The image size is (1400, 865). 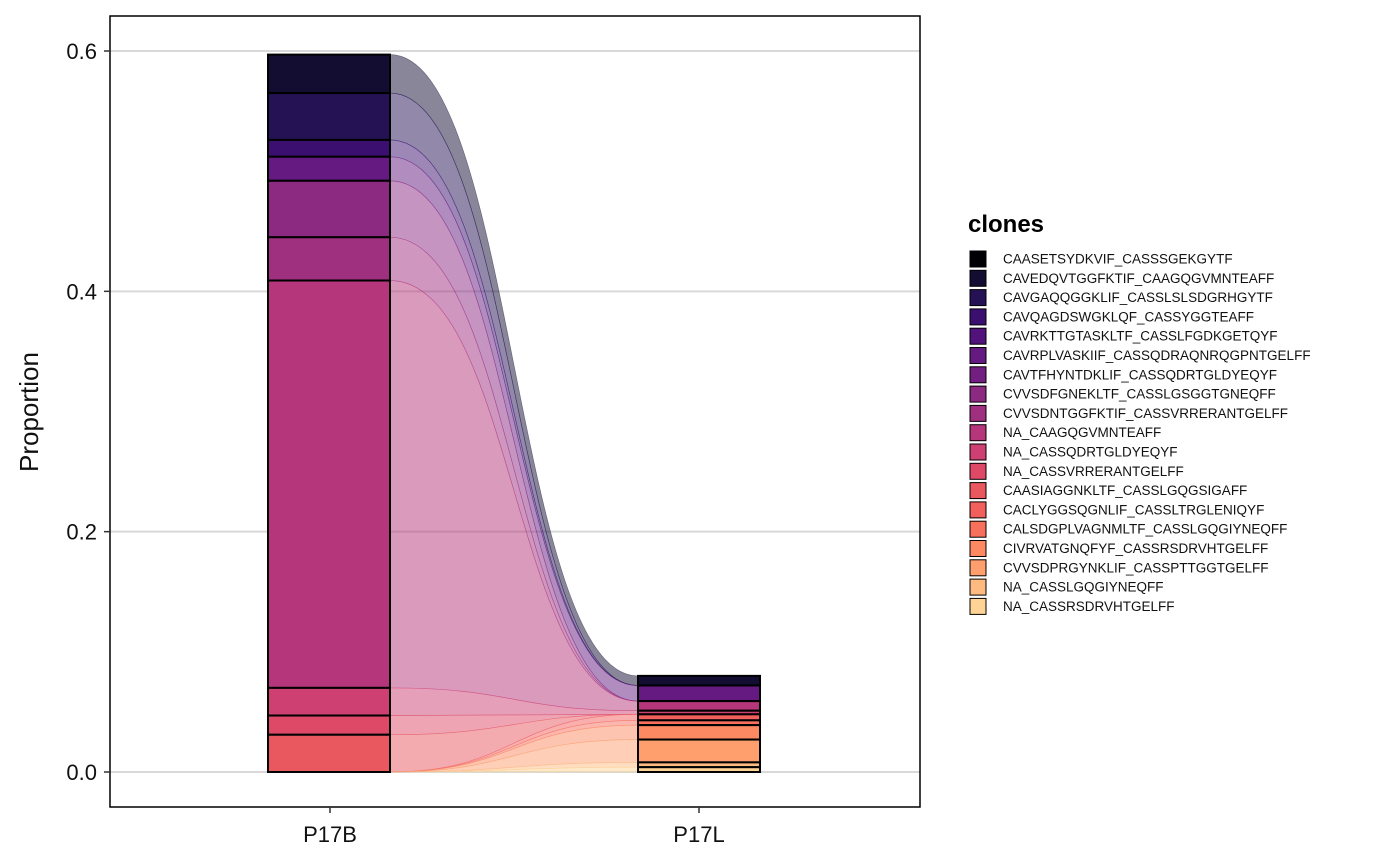 I want to click on legend-label: NA_CASSQDRTGLDYEQYF, so click(x=1090, y=452).